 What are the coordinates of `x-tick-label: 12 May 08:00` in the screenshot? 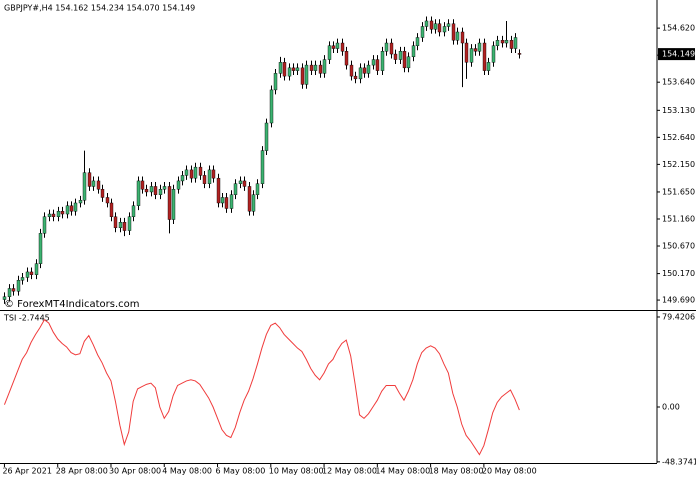 It's located at (349, 471).